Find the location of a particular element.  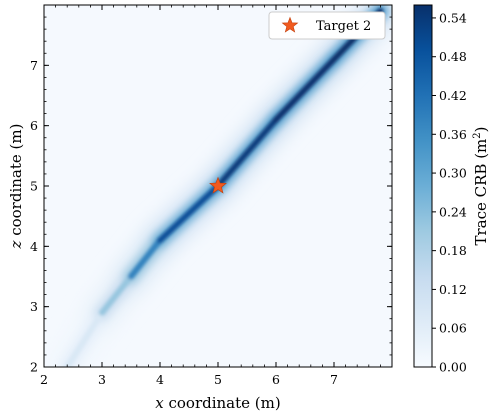

colorbar-tick-label: 0.18 is located at coordinates (453, 250).